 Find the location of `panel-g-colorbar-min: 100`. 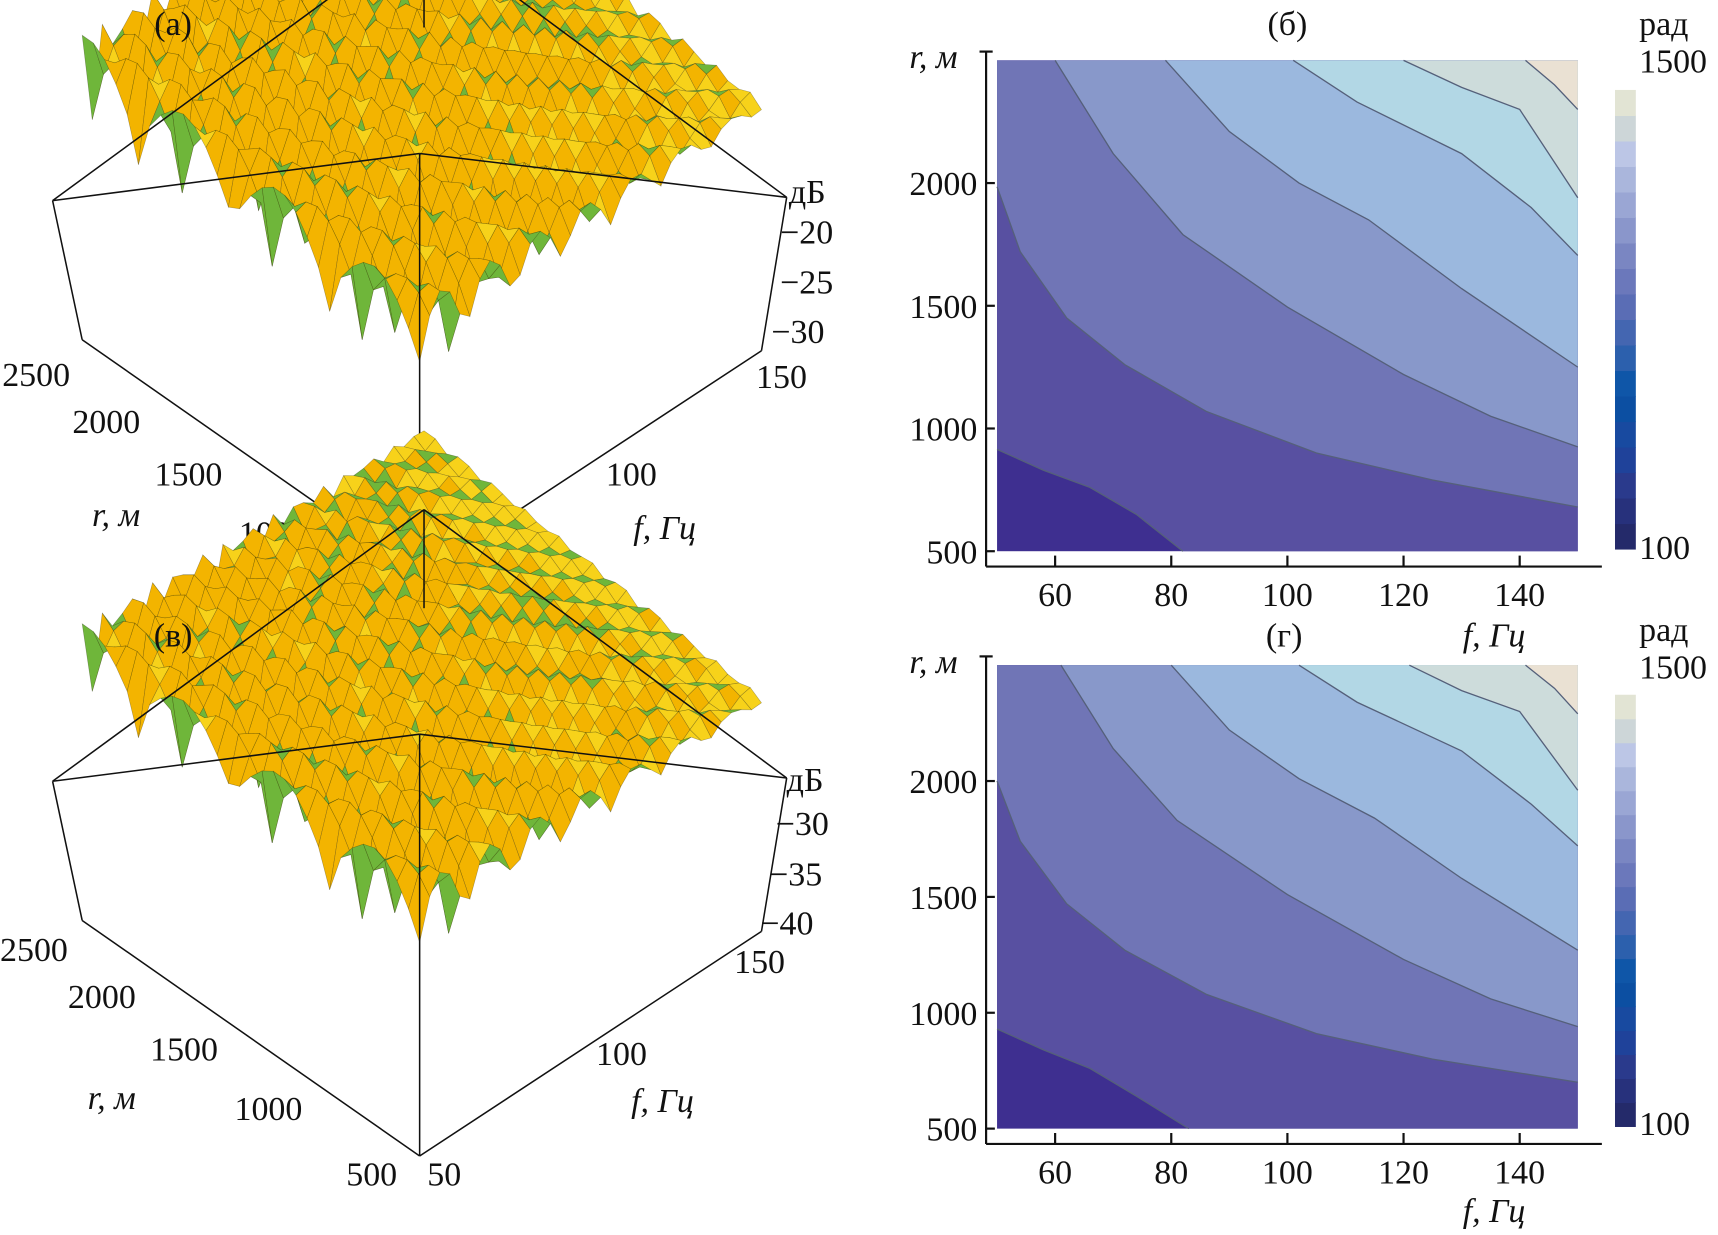

panel-g-colorbar-min: 100 is located at coordinates (1664, 1124).